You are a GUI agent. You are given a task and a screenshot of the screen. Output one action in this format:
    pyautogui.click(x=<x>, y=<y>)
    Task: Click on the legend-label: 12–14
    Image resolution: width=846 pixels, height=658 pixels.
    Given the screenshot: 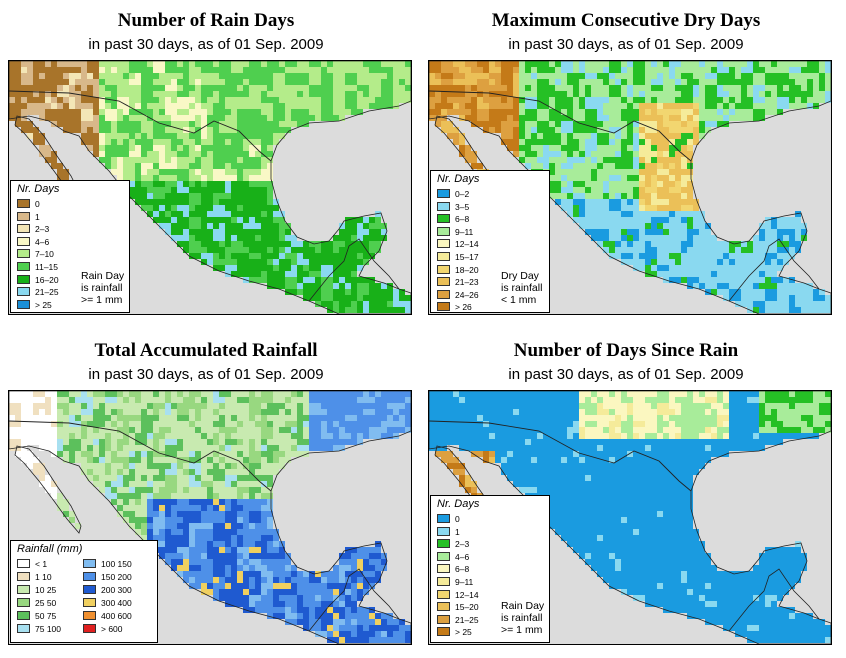 What is the action you would take?
    pyautogui.click(x=467, y=244)
    